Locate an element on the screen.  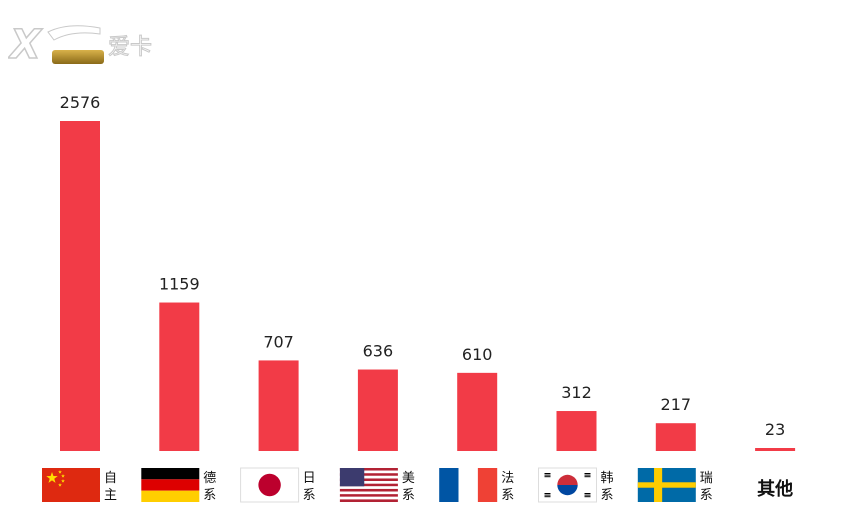
logo-mark: X is located at coordinates (25, 45).